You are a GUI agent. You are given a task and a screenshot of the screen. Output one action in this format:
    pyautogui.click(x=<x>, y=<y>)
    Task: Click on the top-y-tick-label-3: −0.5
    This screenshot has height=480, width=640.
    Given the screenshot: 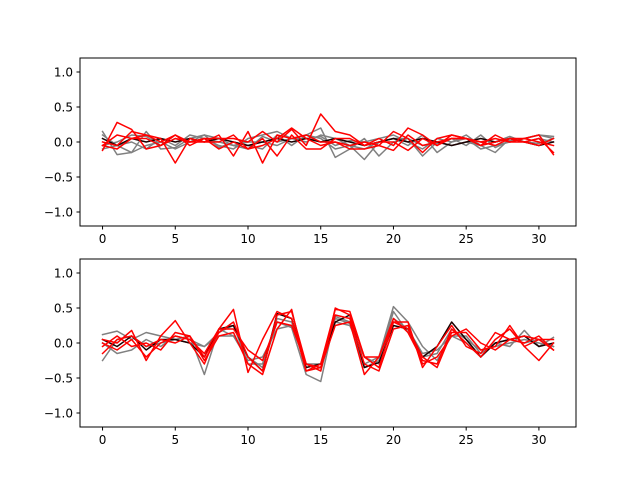 What is the action you would take?
    pyautogui.click(x=58, y=177)
    